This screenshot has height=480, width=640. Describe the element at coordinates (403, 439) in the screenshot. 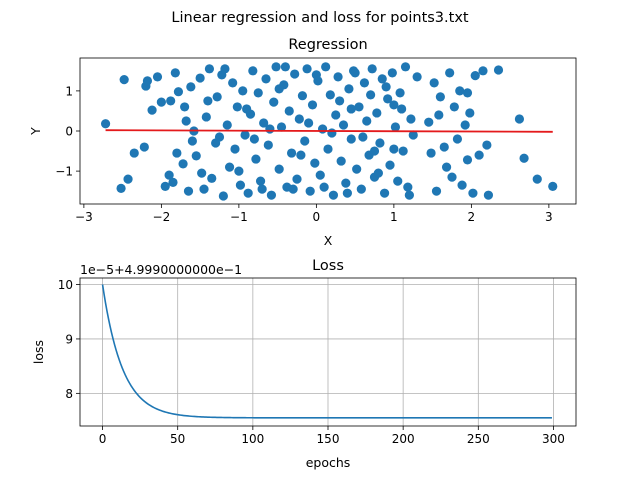

I see `x-tick-label: 200` at that location.